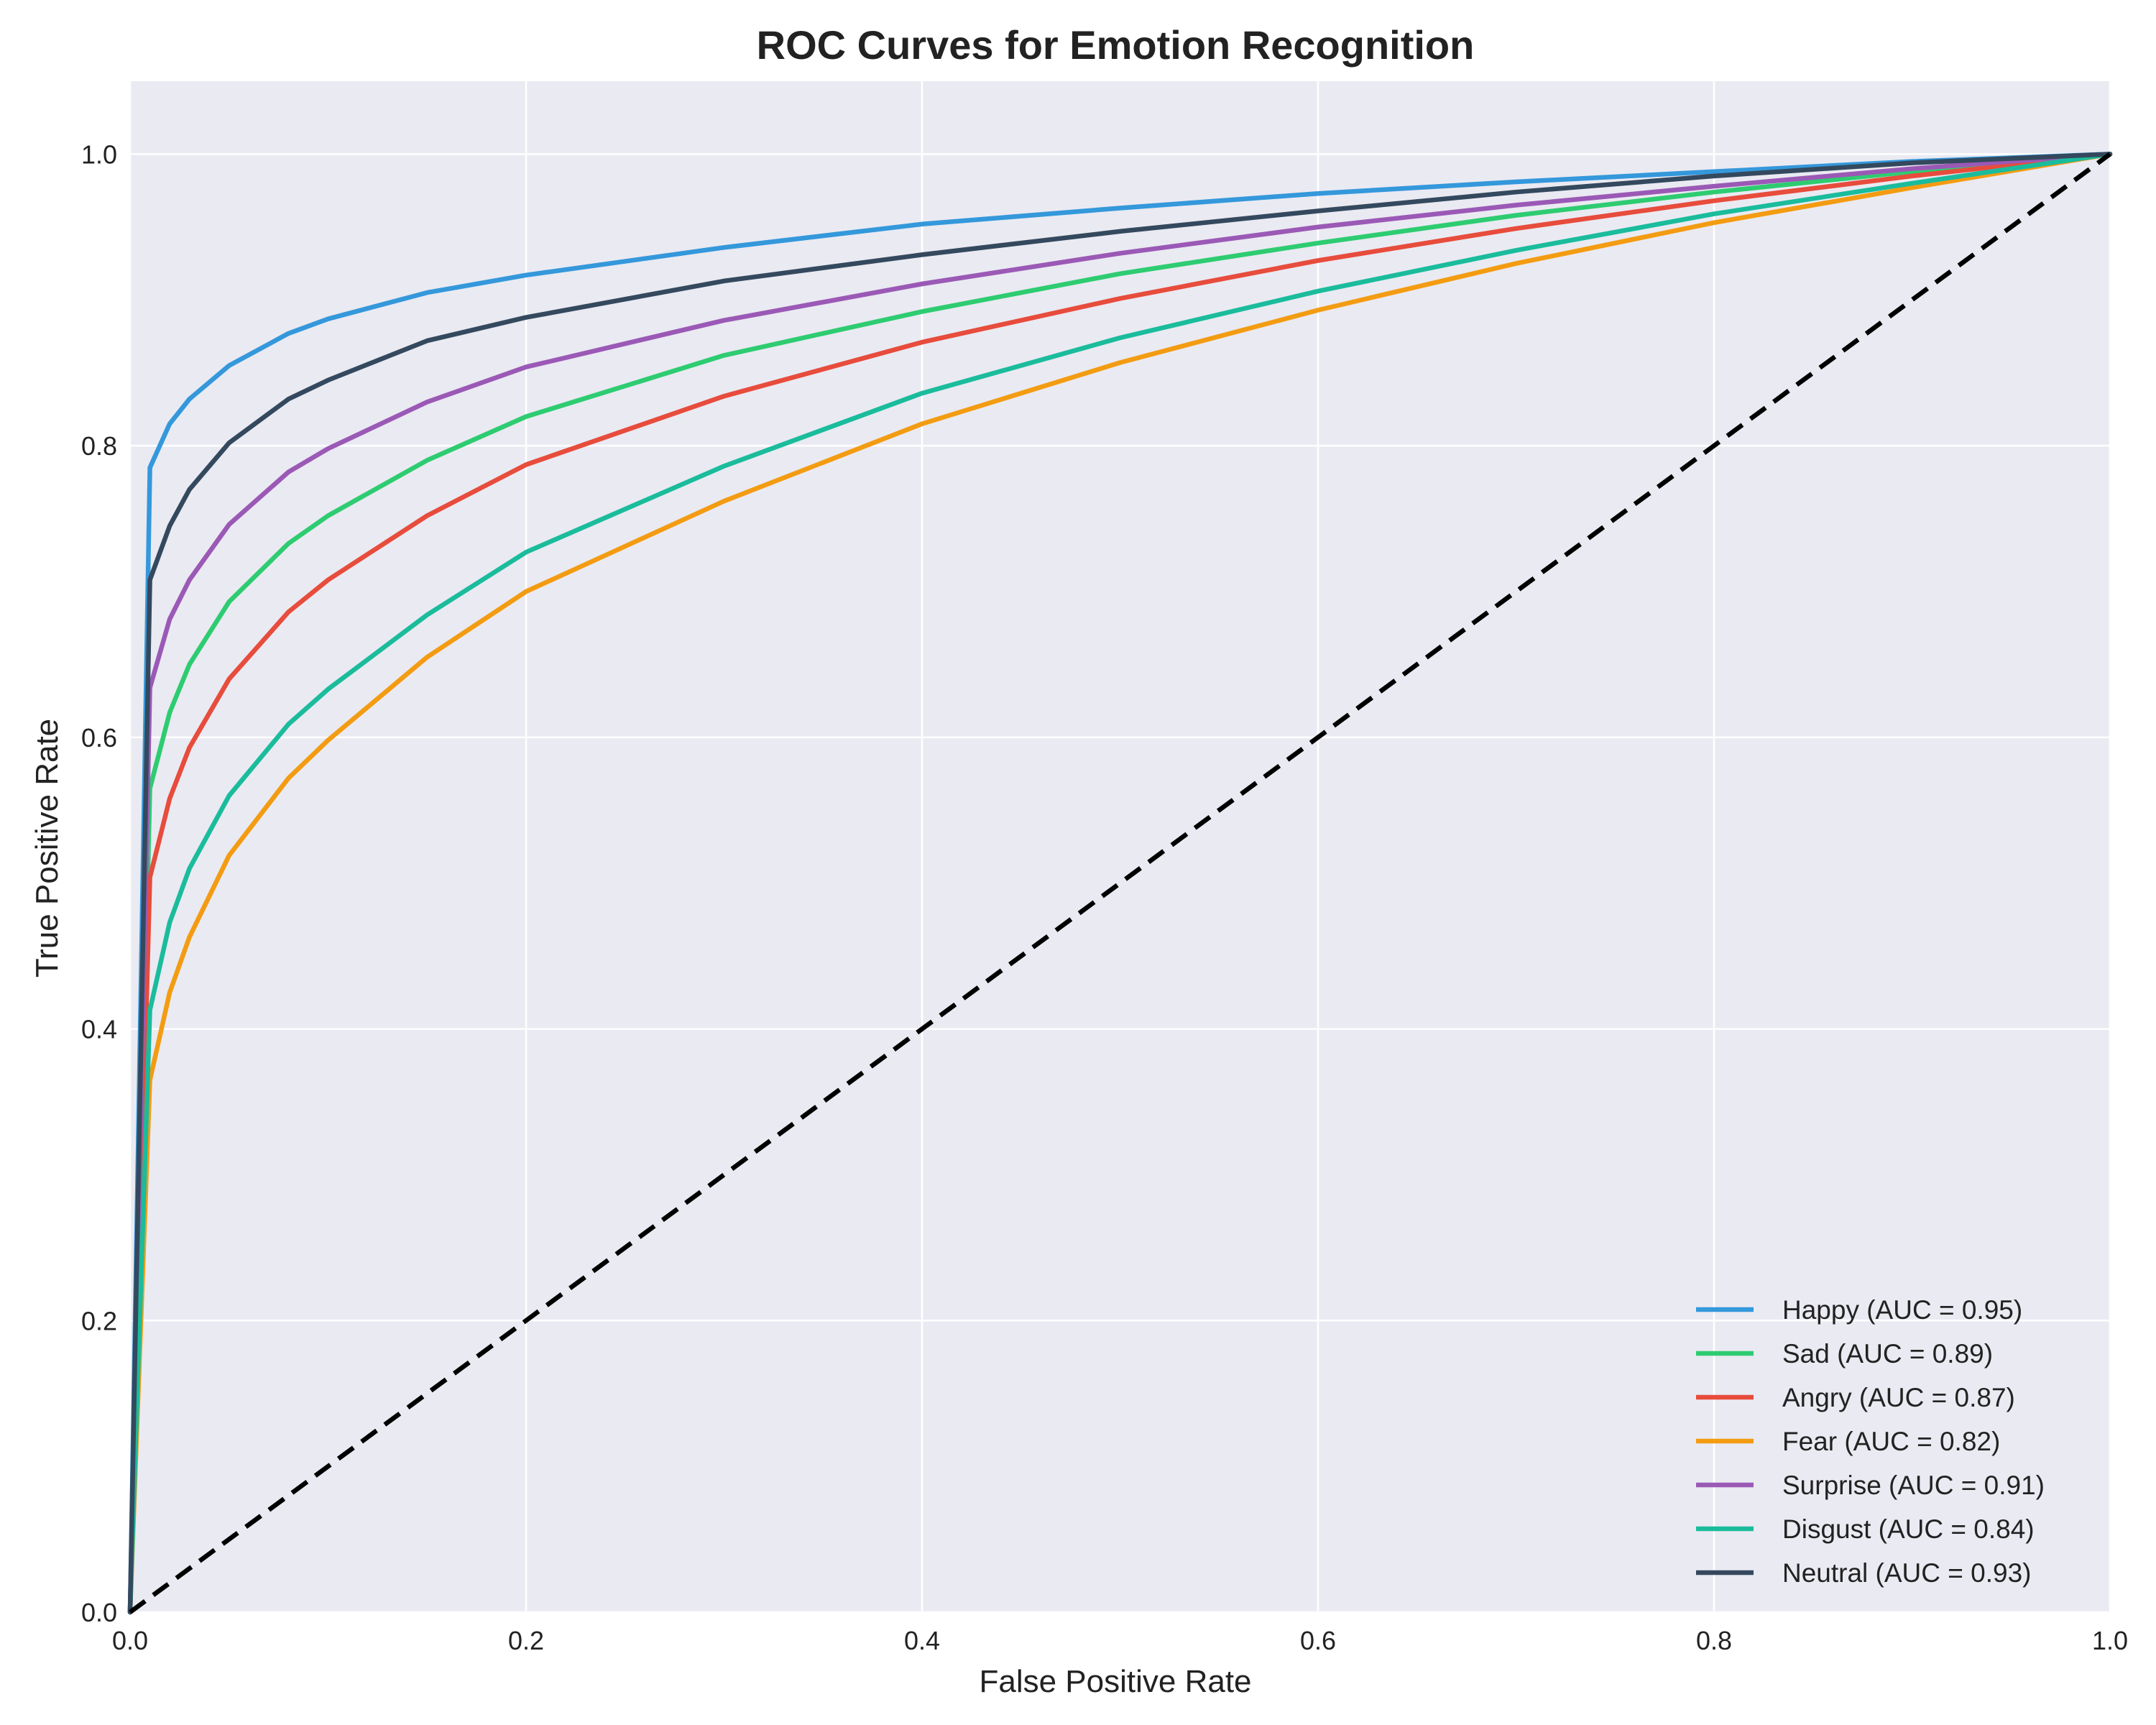  Describe the element at coordinates (99, 154) in the screenshot. I see `y-tick-label: 1.0` at that location.